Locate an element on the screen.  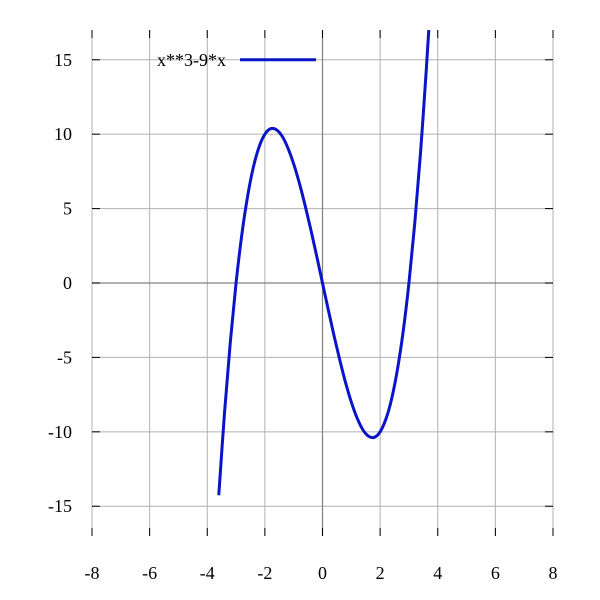
legend: x**3-9*x is located at coordinates (236, 60).